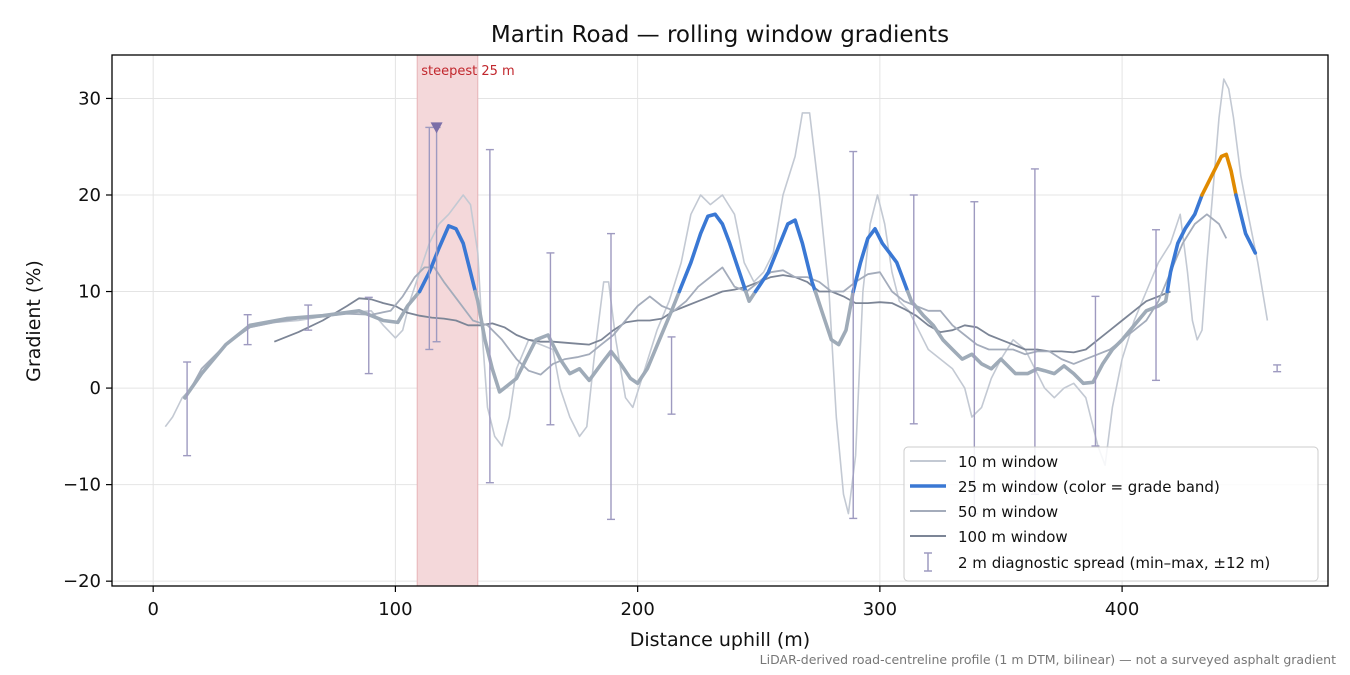 Image resolution: width=1350 pixels, height=675 pixels. Describe the element at coordinates (395, 609) in the screenshot. I see `x-tick-label: 100` at that location.